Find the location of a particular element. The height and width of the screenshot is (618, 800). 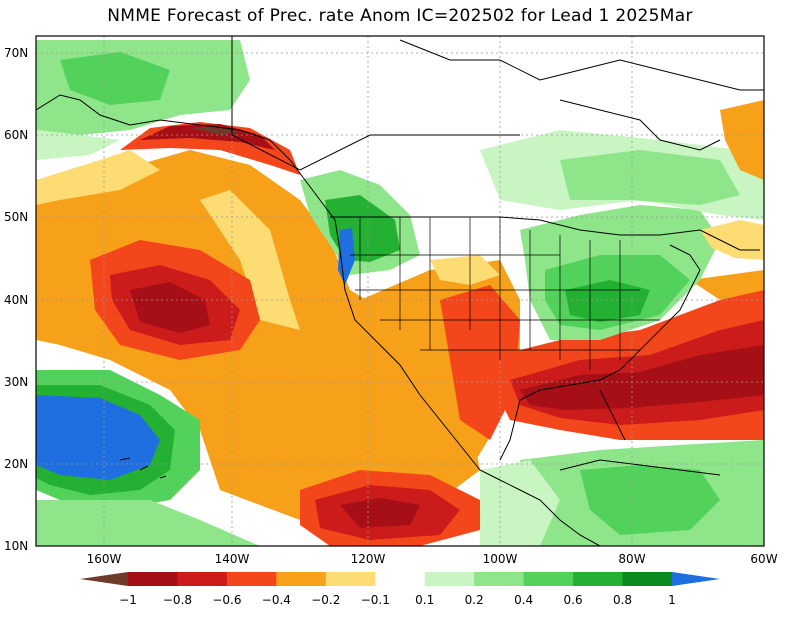

lon-label: 60W is located at coordinates (763, 559).